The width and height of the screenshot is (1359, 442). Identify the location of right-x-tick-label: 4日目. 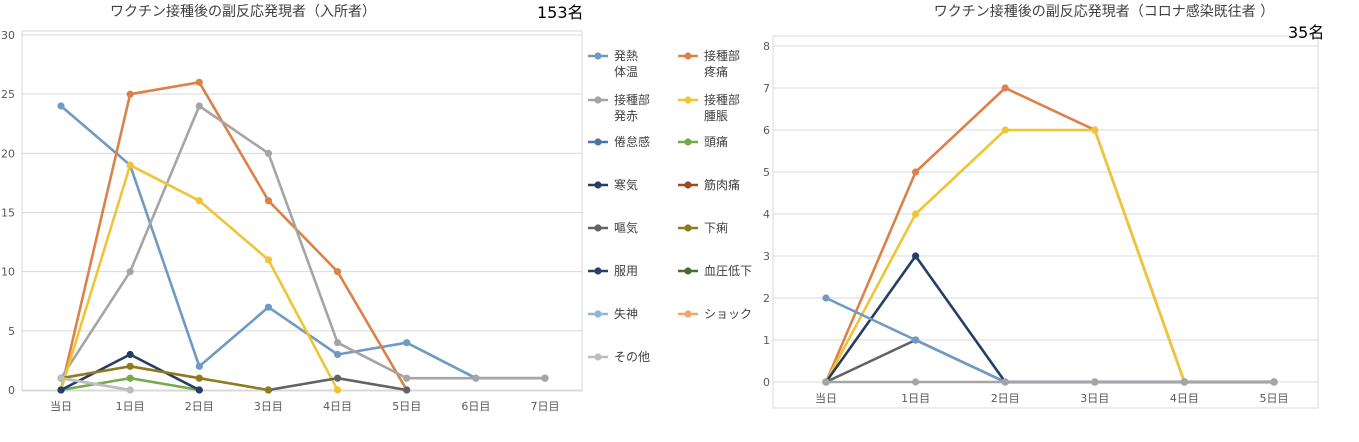
(1184, 398).